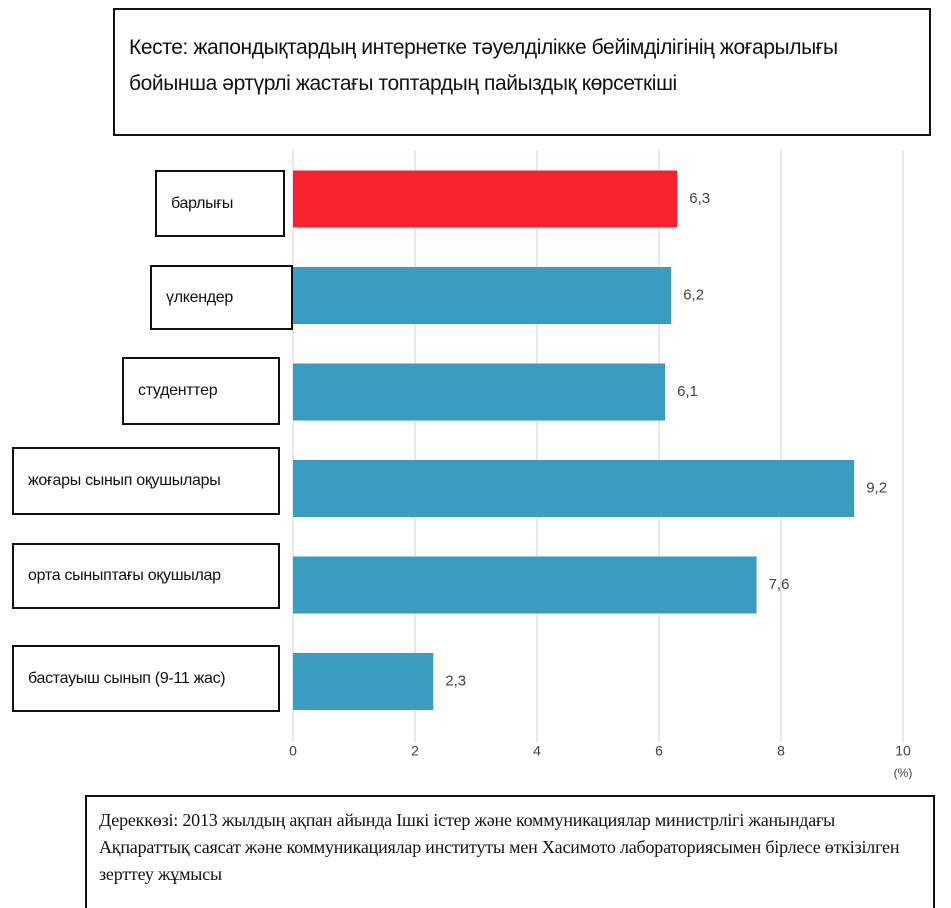 The height and width of the screenshot is (908, 951). Describe the element at coordinates (779, 584) in the screenshot. I see `value-label: 7,6` at that location.